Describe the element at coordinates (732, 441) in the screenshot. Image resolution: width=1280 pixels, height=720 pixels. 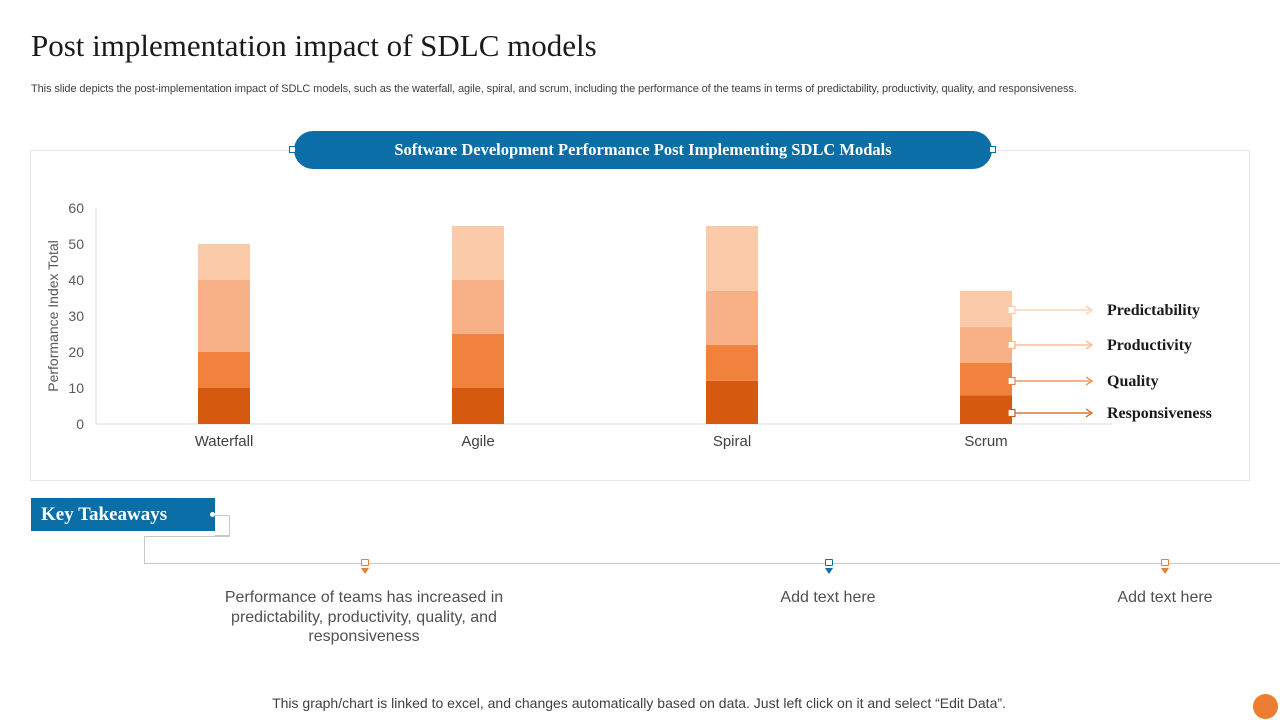
I see `x-tick-label: Spiral` at that location.